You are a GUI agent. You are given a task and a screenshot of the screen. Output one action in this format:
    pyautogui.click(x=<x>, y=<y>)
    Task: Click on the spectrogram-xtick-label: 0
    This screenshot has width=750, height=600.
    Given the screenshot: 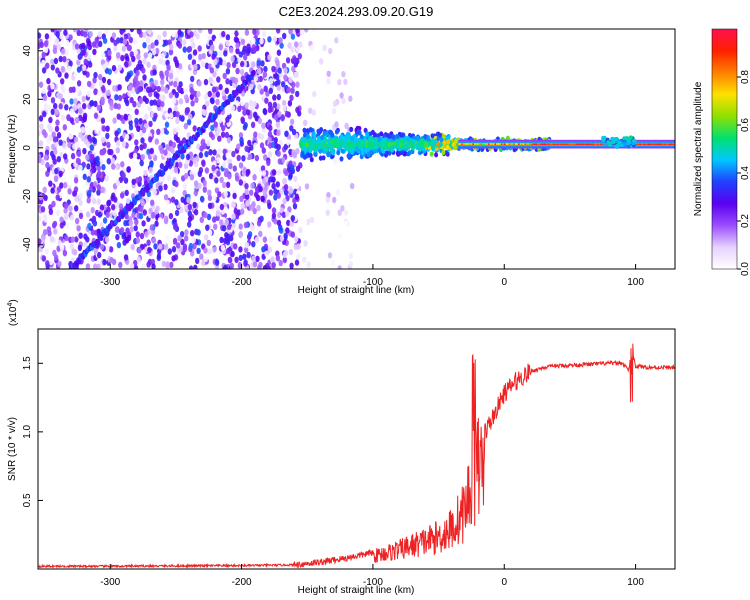 What is the action you would take?
    pyautogui.click(x=504, y=282)
    